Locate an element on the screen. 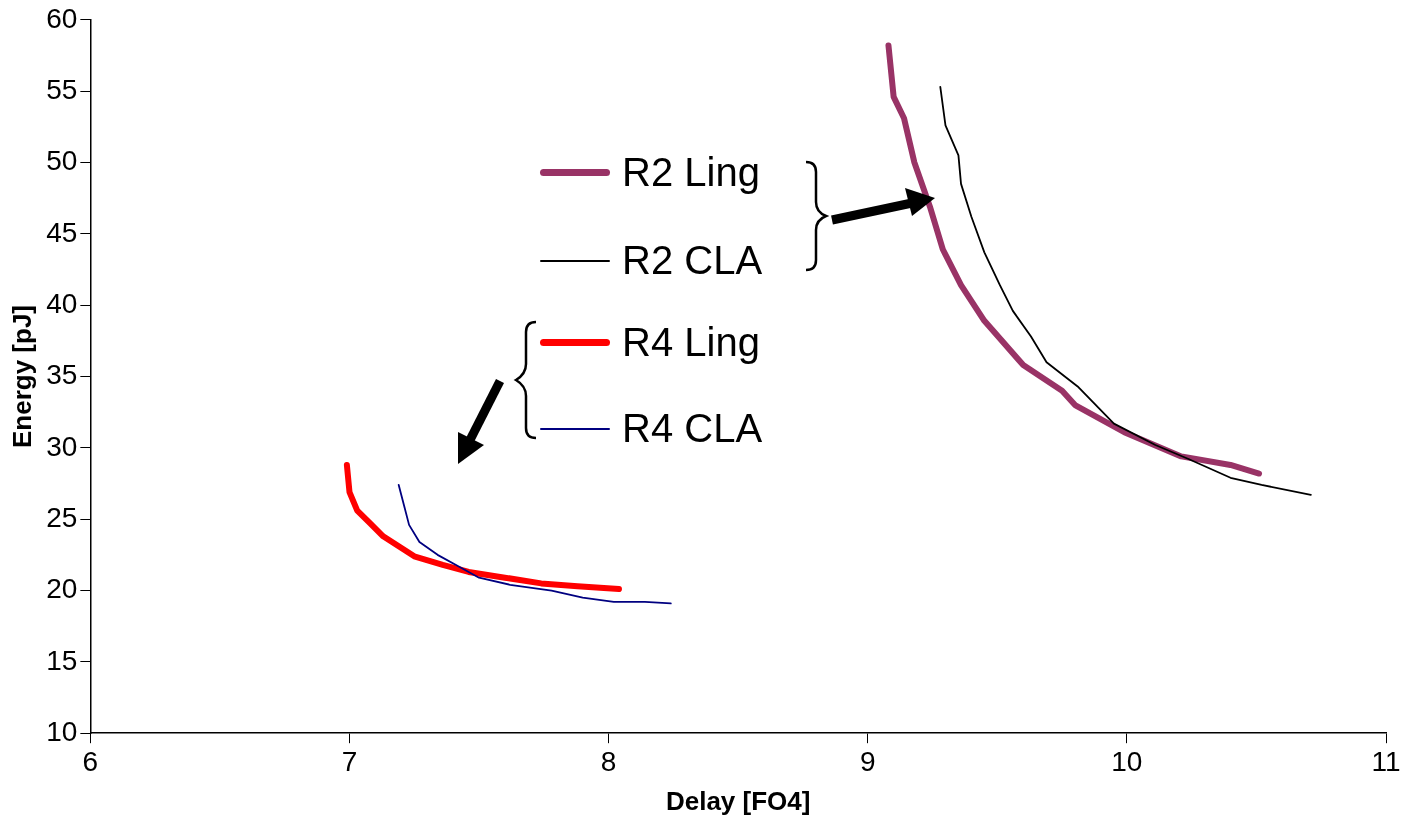  y-tick-label: 40 is located at coordinates (62, 303).